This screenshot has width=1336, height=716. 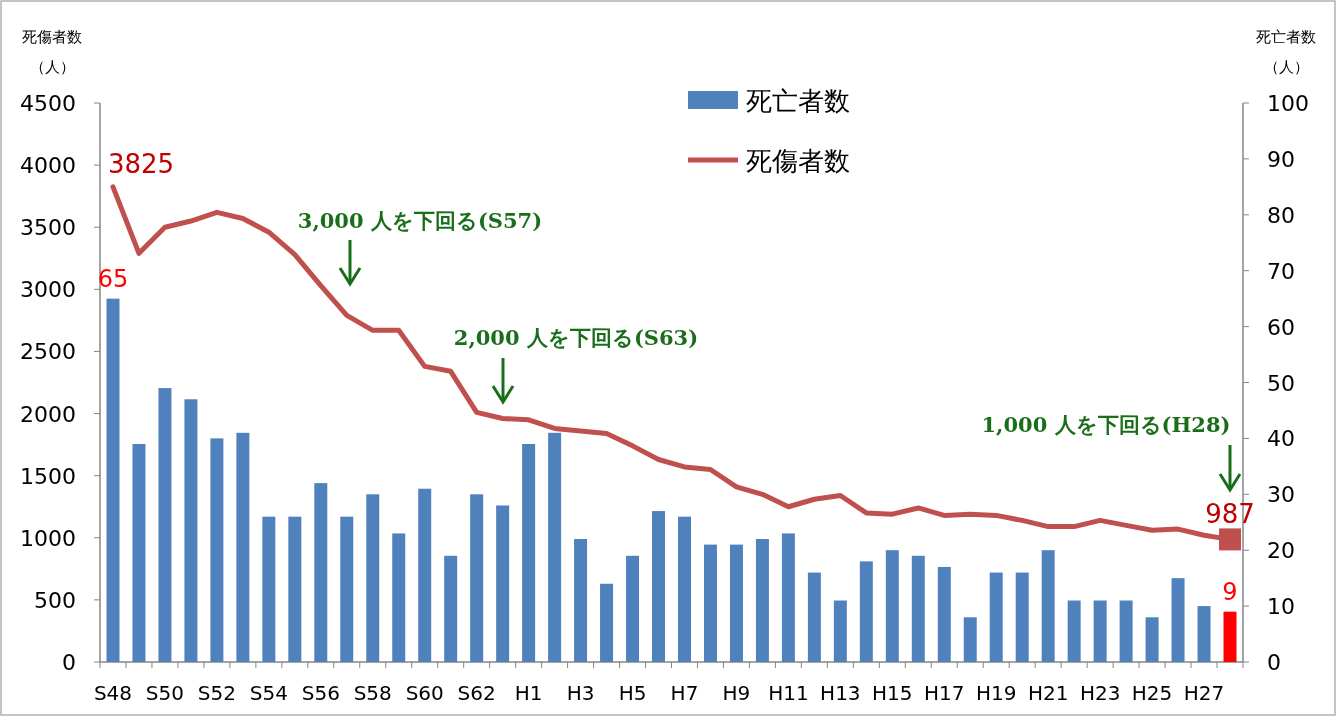 I want to click on y-tick-label: 1000, so click(x=48, y=538).